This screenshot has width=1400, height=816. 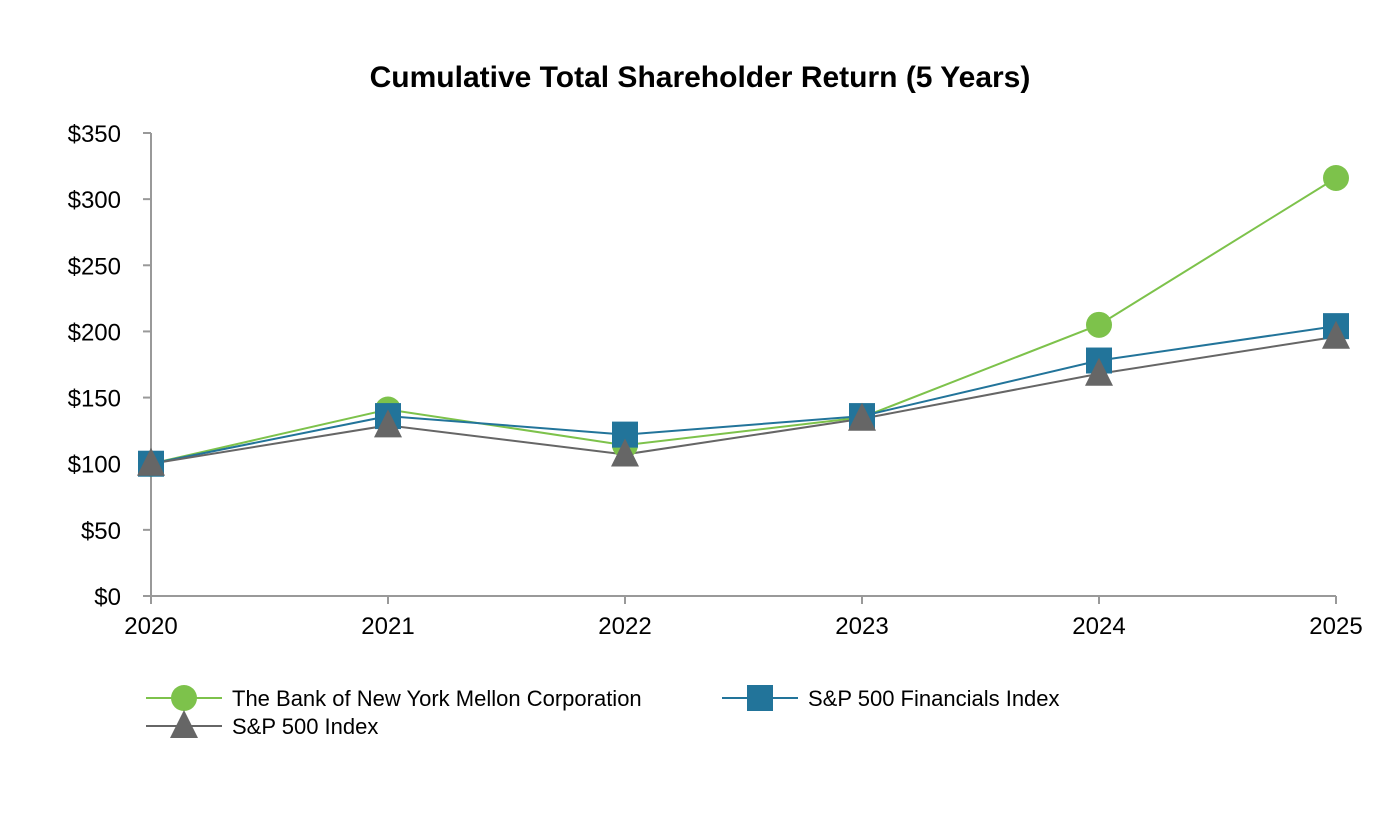 What do you see at coordinates (305, 726) in the screenshot?
I see `legend-label: S&P 500 Index` at bounding box center [305, 726].